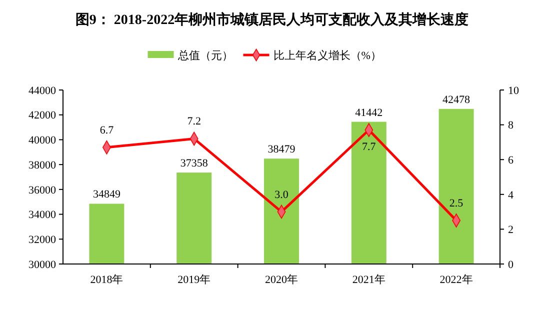 Image resolution: width=544 pixels, height=310 pixels. What do you see at coordinates (514, 90) in the screenshot?
I see `y2-tick-label: 10` at bounding box center [514, 90].